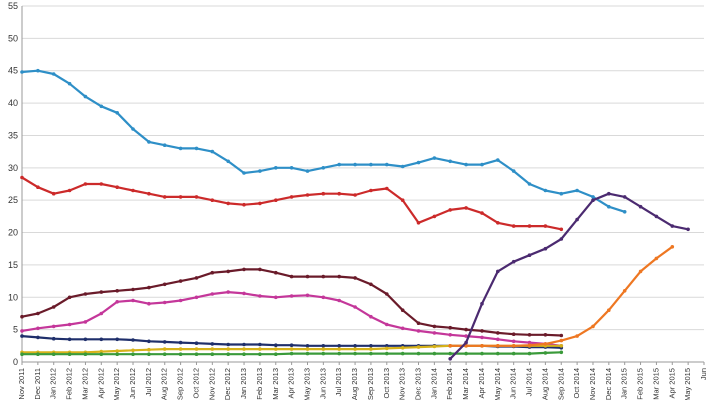 Image resolution: width=712 pixels, height=400 pixels. What do you see at coordinates (433, 383) in the screenshot?
I see `x-tick-label: Jan 2014` at bounding box center [433, 383].